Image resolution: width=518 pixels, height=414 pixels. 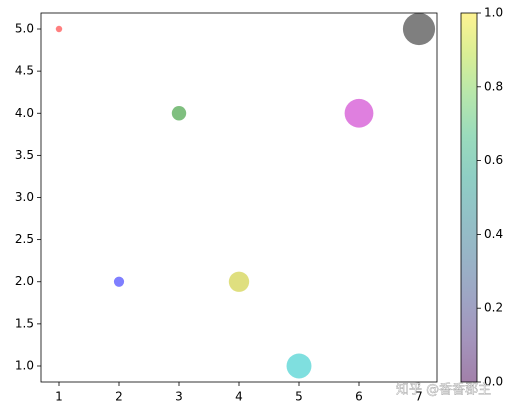 I want to click on x-tick-label: 3, so click(x=179, y=397).